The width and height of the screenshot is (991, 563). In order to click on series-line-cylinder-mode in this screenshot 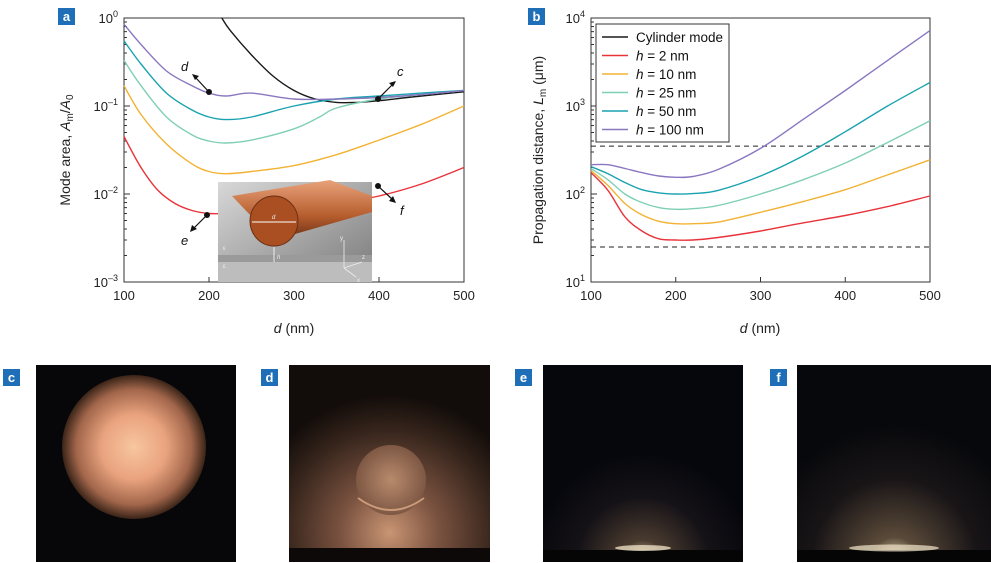, I will do `click(343, 60)`.